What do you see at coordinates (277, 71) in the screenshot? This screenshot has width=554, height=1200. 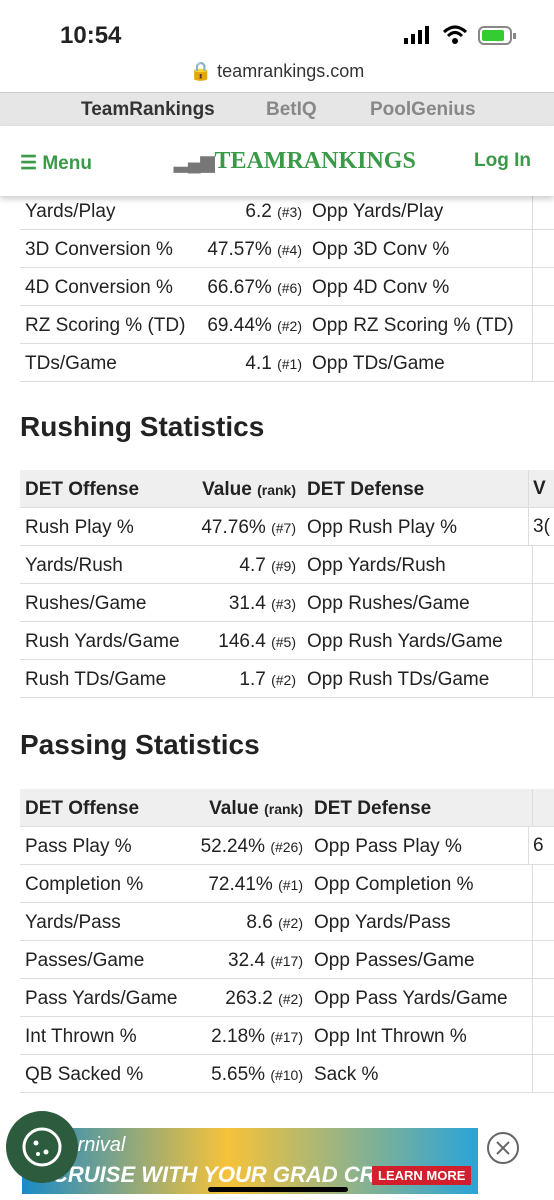 I see `url-bar: 🔒 teamrankings.com` at bounding box center [277, 71].